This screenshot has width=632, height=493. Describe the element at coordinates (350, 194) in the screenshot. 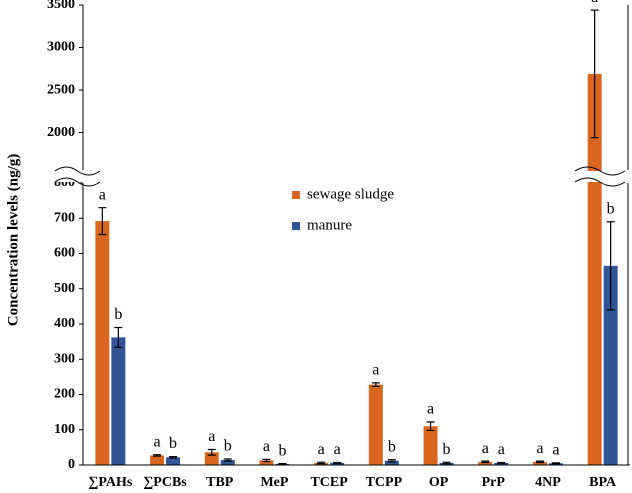

I see `legend-label: sewage sludge` at that location.